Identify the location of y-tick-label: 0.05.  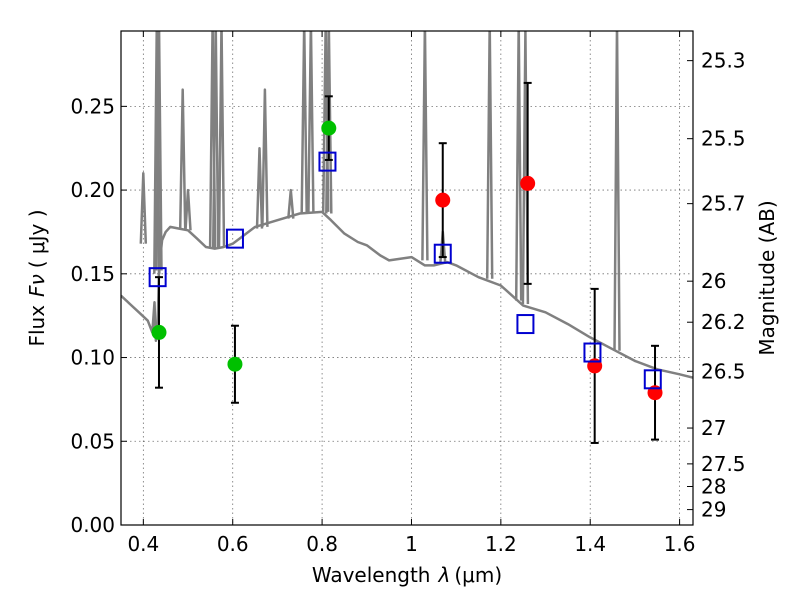
(92, 441).